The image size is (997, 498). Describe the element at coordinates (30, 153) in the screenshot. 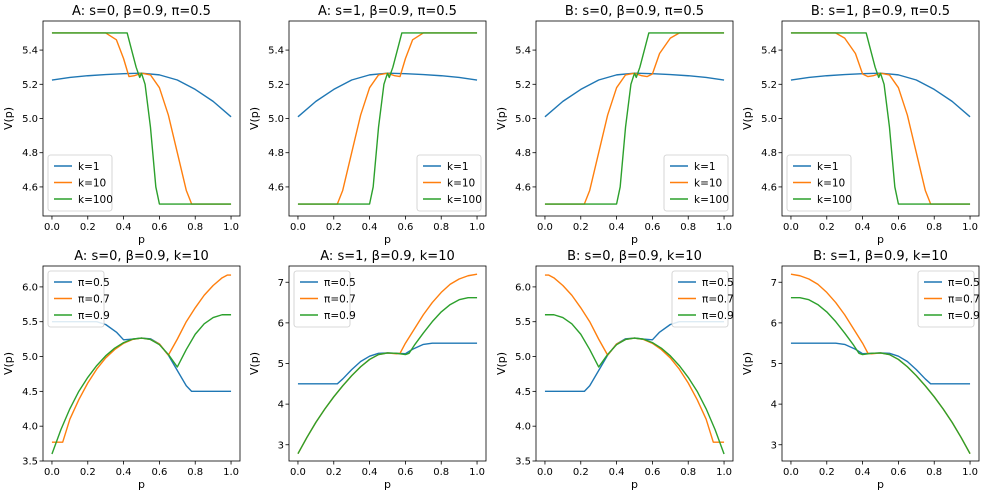

I see `y-tick-label: 4.8` at that location.